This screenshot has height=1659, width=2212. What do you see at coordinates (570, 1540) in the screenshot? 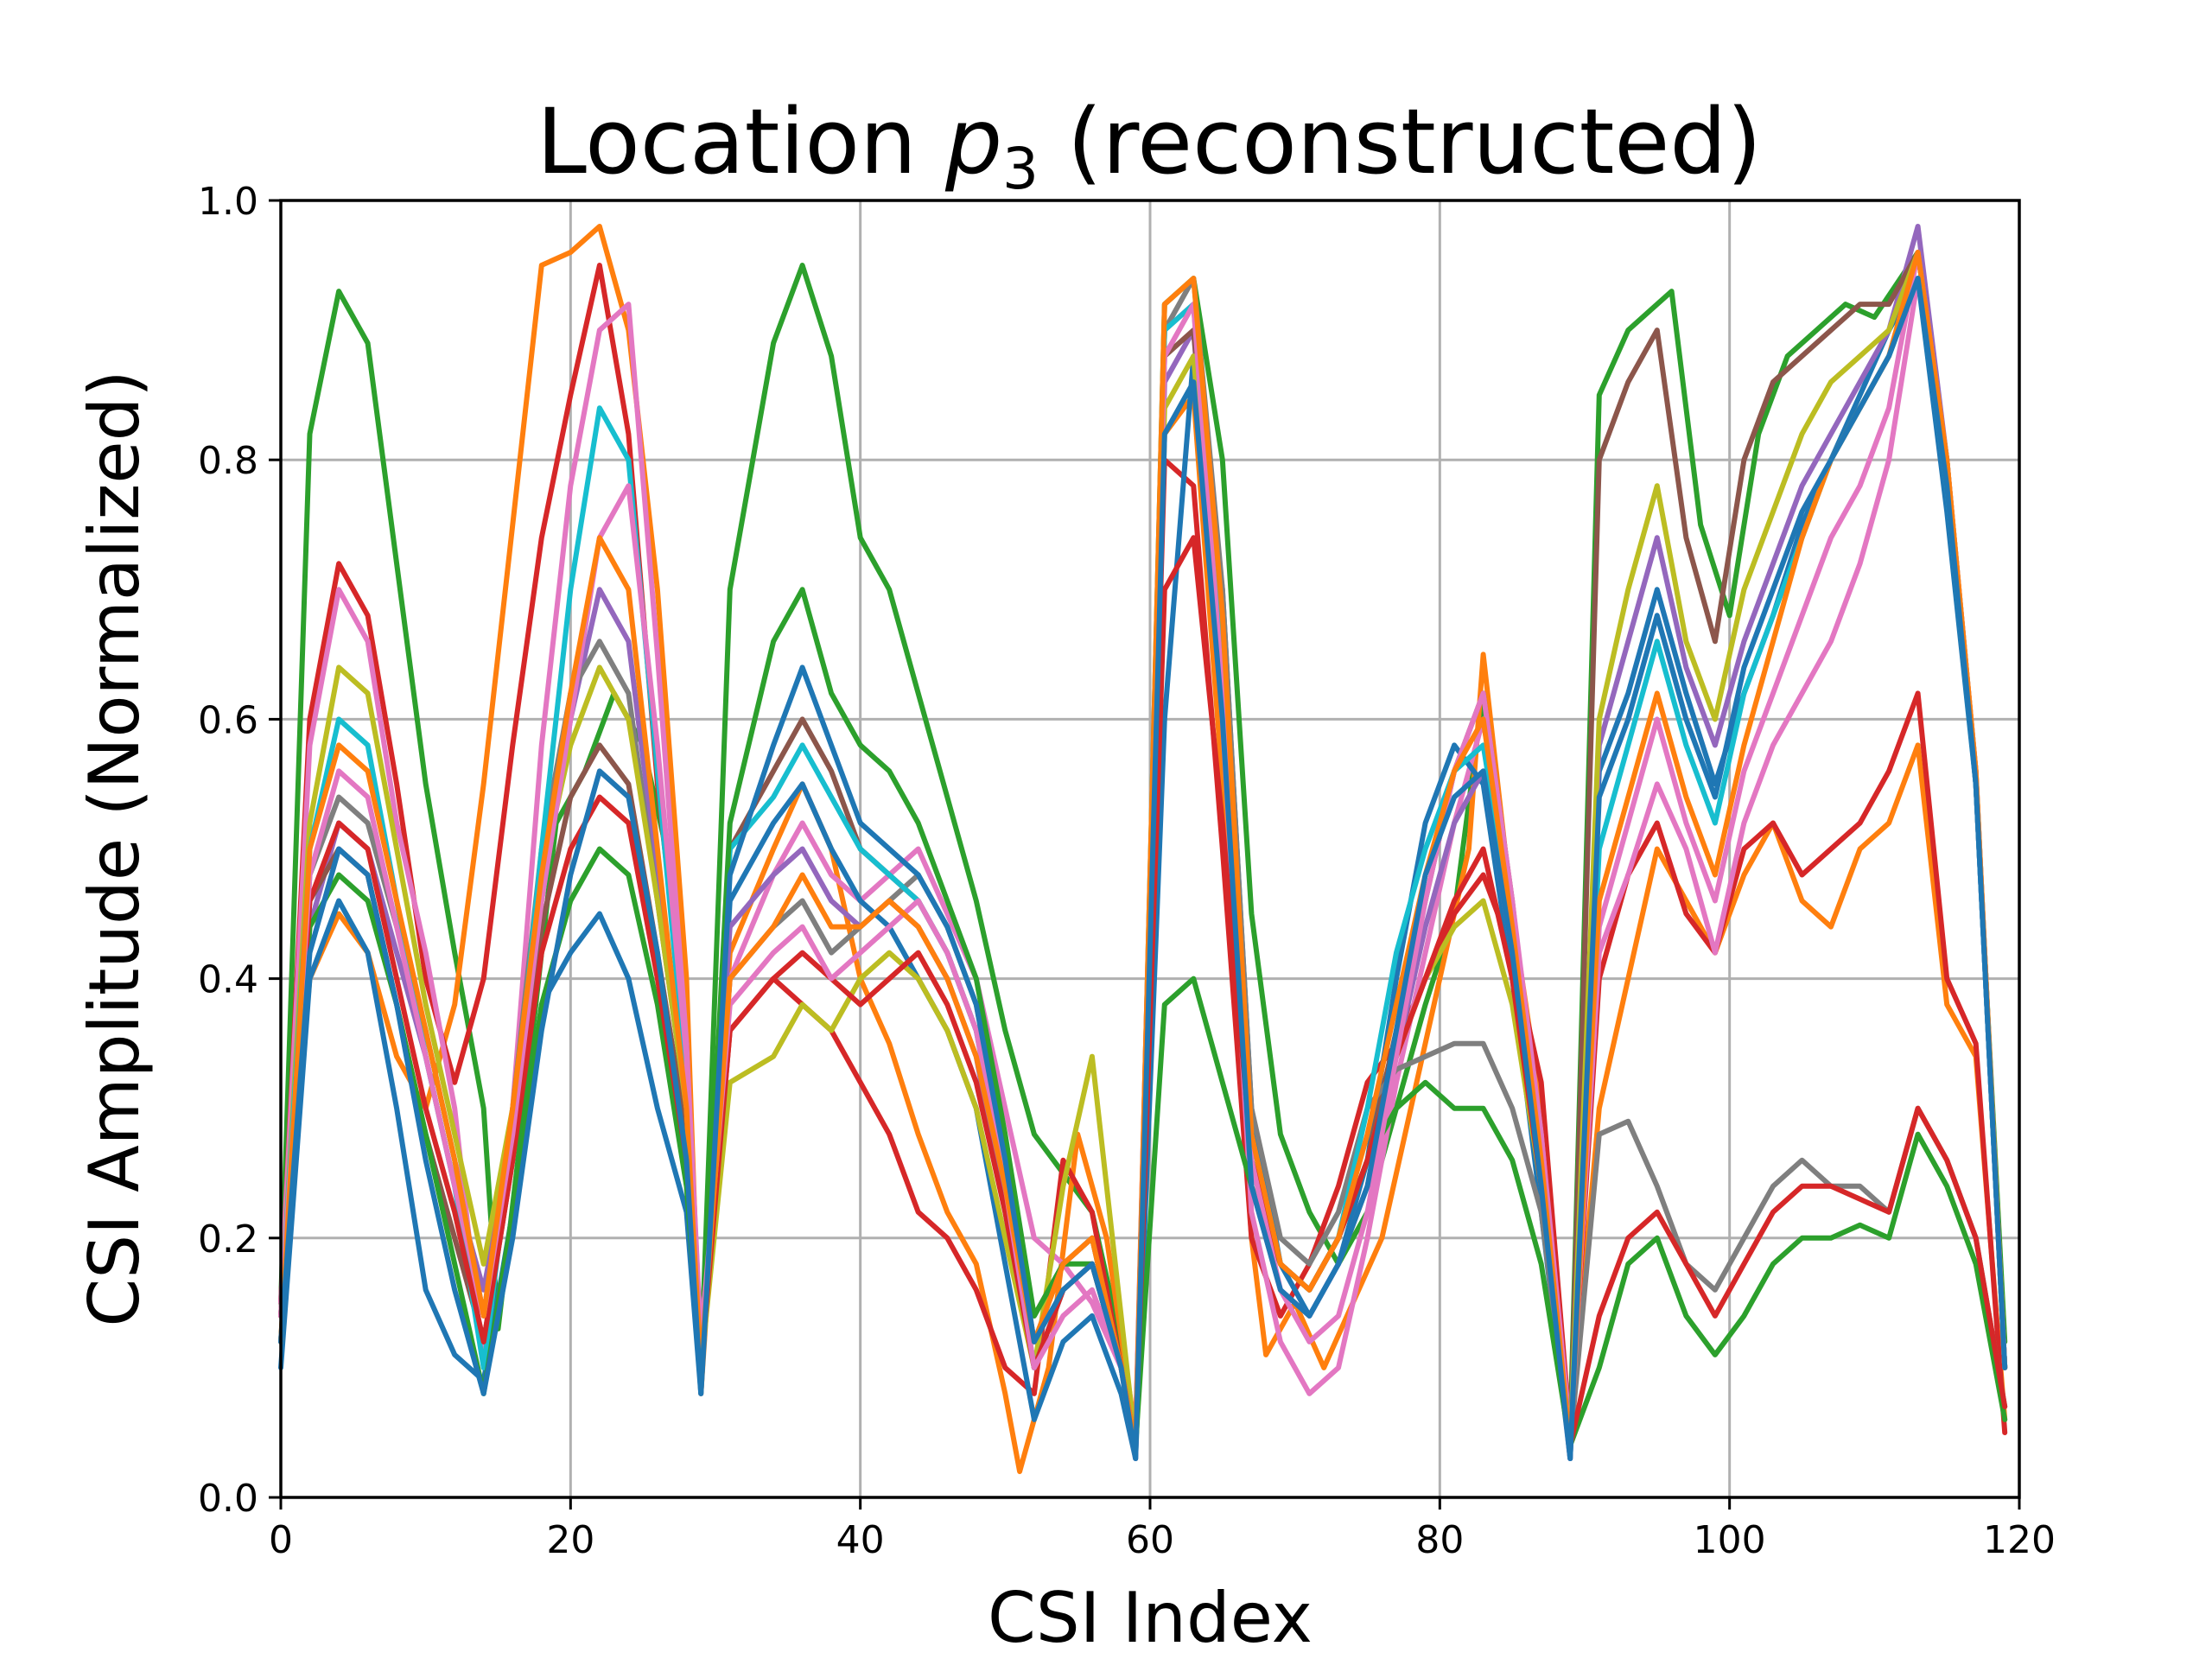
I see `x-tick-label: 20` at bounding box center [570, 1540].